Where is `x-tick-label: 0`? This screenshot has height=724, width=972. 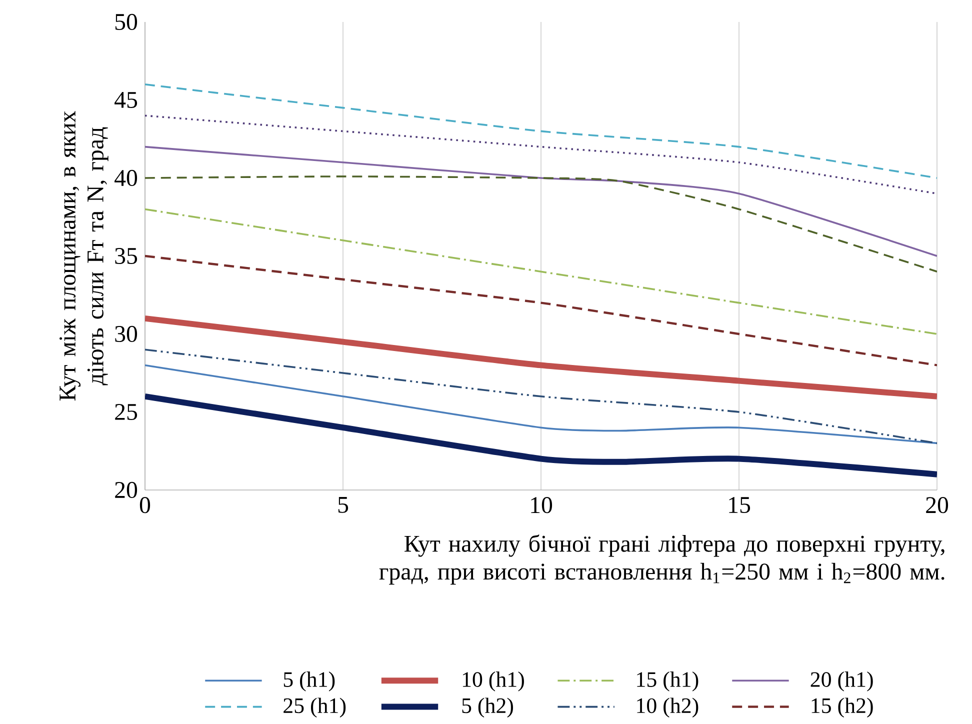 x-tick-label: 0 is located at coordinates (145, 505).